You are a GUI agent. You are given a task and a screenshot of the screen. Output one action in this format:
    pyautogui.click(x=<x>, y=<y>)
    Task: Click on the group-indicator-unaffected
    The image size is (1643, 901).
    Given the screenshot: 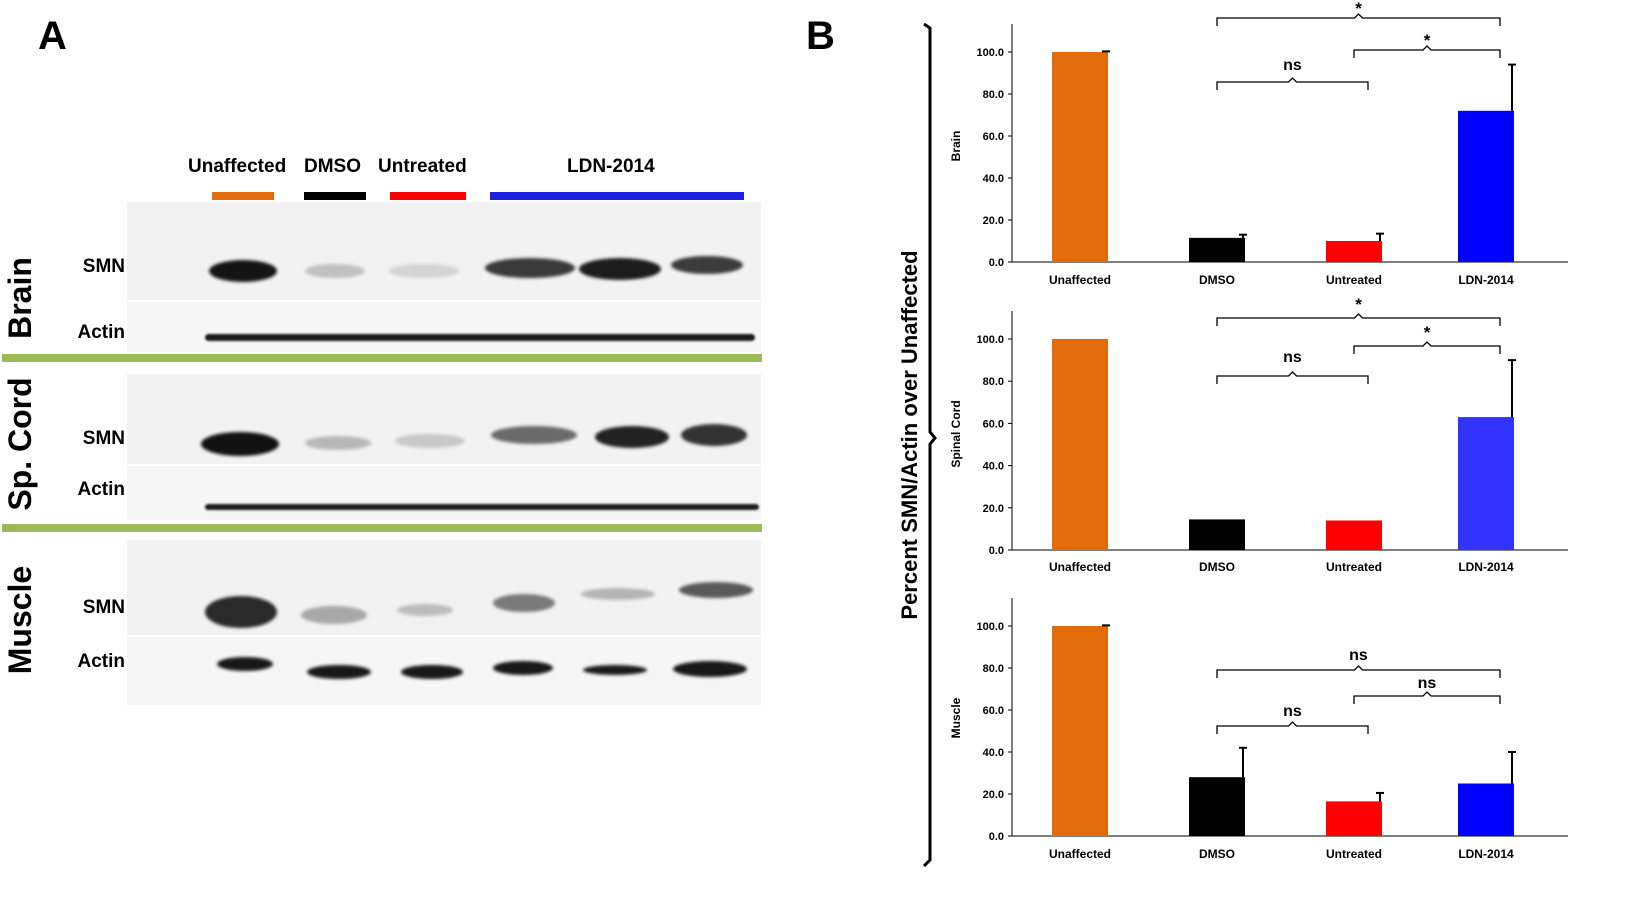 What is the action you would take?
    pyautogui.click(x=243, y=196)
    